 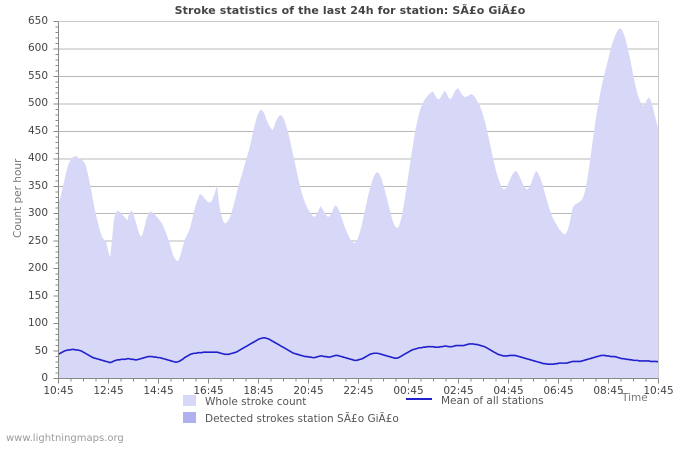 What do you see at coordinates (37, 158) in the screenshot?
I see `y-tick-label: 400` at bounding box center [37, 158].